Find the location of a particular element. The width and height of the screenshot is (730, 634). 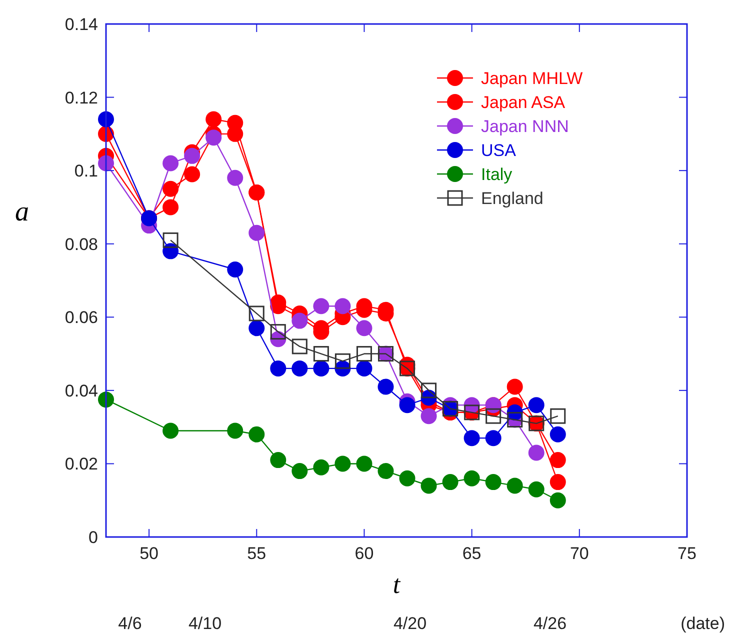

legend-label: England is located at coordinates (512, 198).